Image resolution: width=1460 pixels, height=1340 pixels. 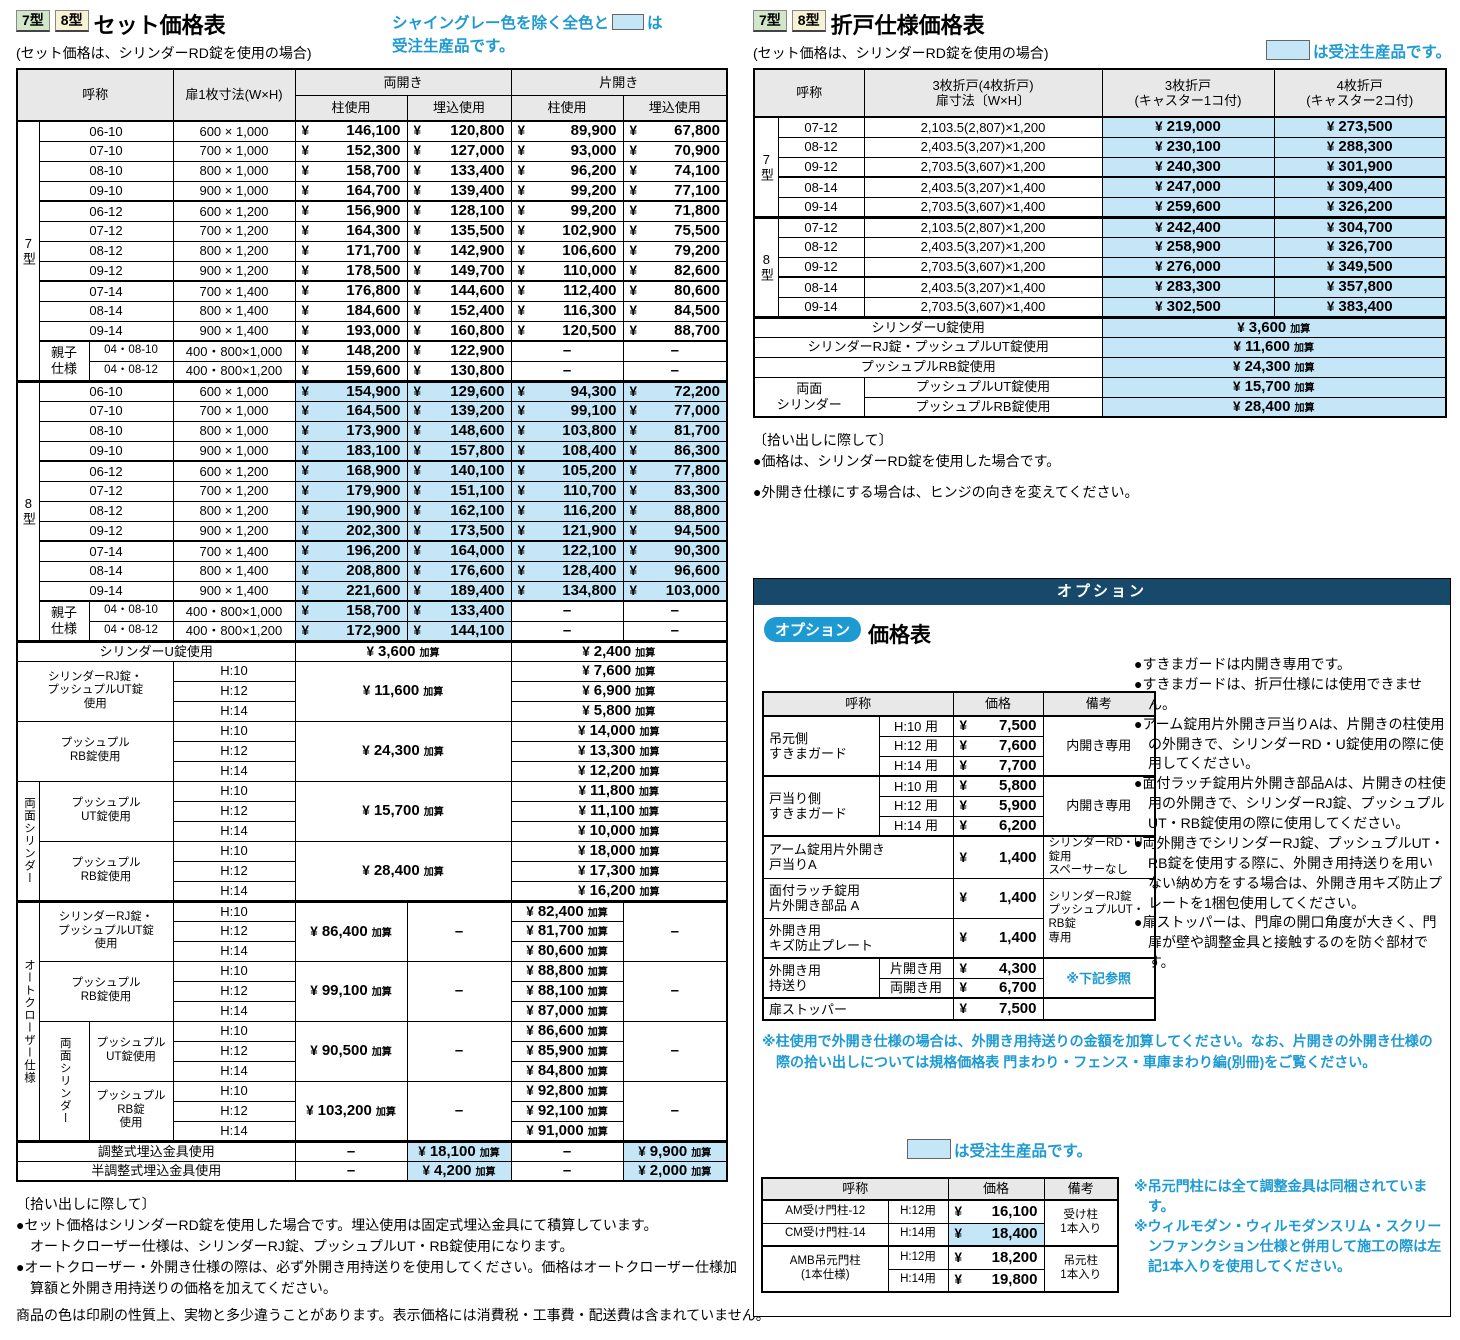 I want to click on table-cell: ¥80,600, so click(x=675, y=291).